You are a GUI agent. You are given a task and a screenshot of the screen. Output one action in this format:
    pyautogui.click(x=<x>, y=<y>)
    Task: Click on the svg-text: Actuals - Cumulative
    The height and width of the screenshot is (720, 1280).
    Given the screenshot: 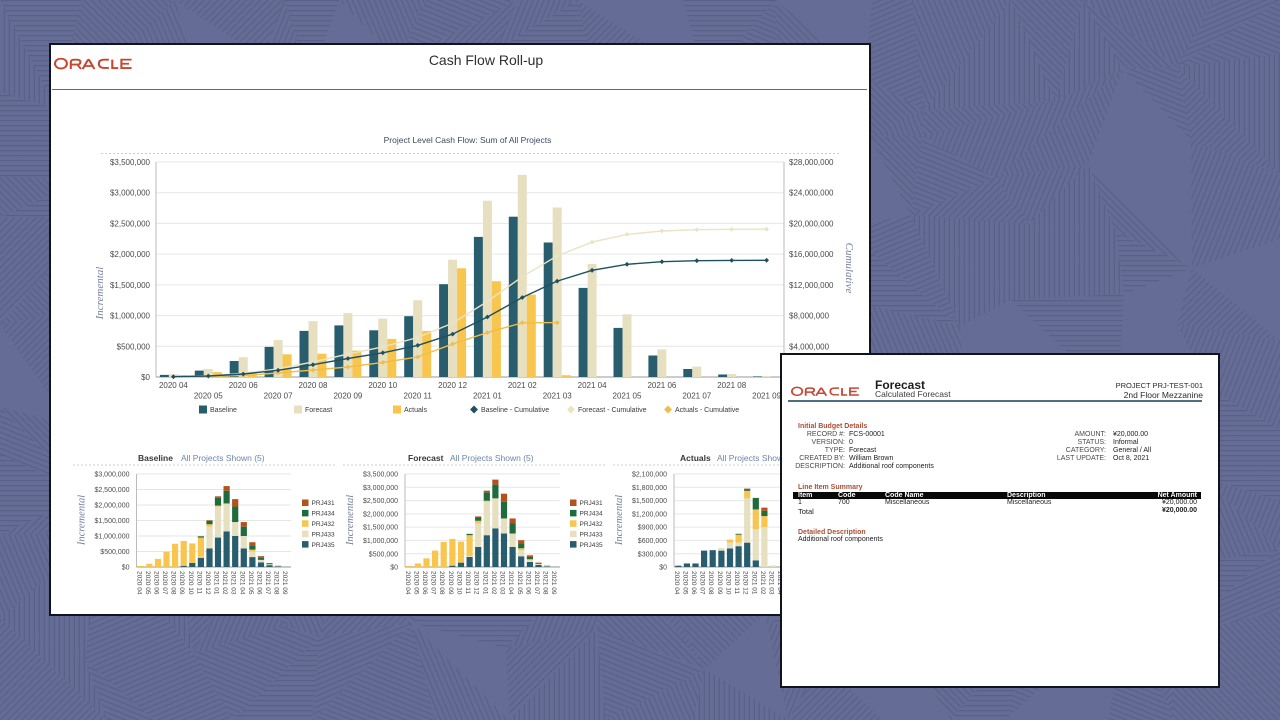 What is the action you would take?
    pyautogui.click(x=707, y=410)
    